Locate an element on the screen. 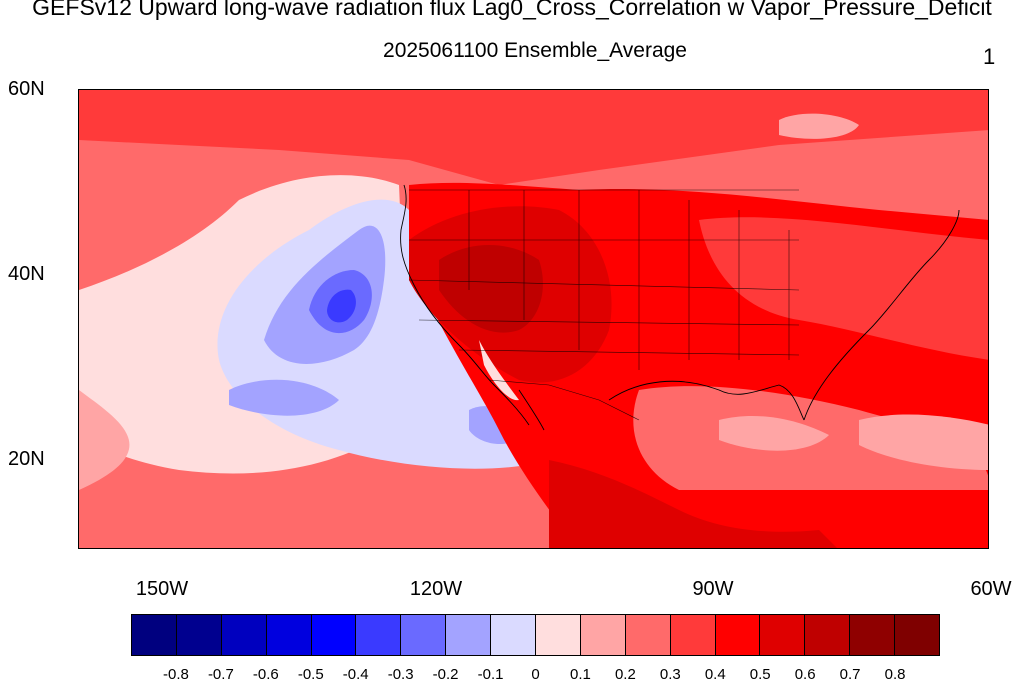 Image resolution: width=1024 pixels, height=683 pixels. field-north-light is located at coordinates (819, 126).